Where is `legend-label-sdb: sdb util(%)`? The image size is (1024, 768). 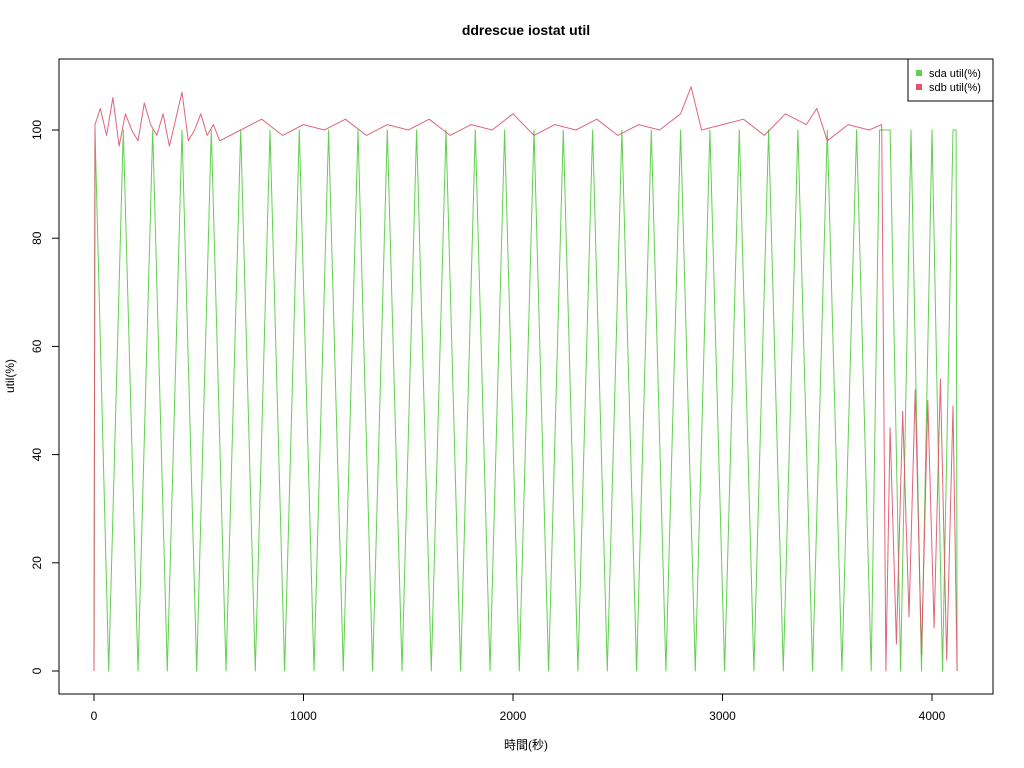
legend-label-sdb: sdb util(%) is located at coordinates (955, 88).